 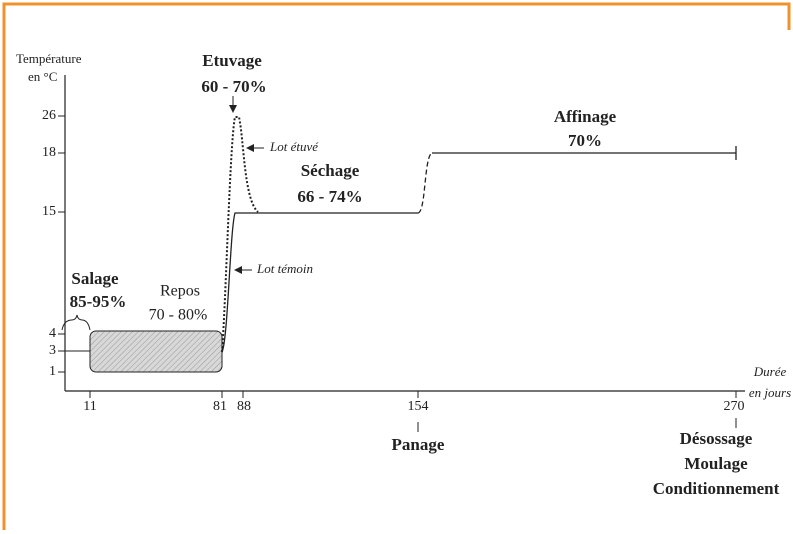 What do you see at coordinates (232, 60) in the screenshot?
I see `label: Etuvage` at bounding box center [232, 60].